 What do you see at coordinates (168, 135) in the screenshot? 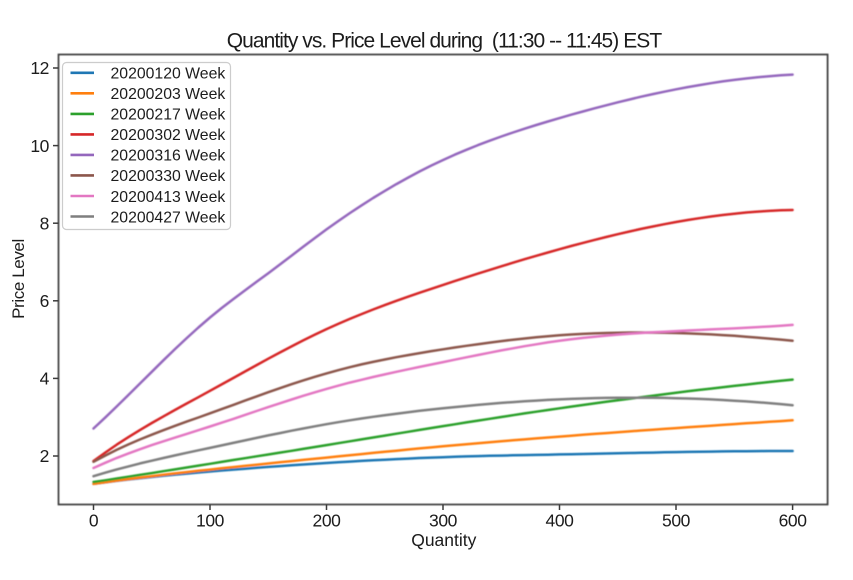
I see `svg-text: 20200302 Week` at bounding box center [168, 135].